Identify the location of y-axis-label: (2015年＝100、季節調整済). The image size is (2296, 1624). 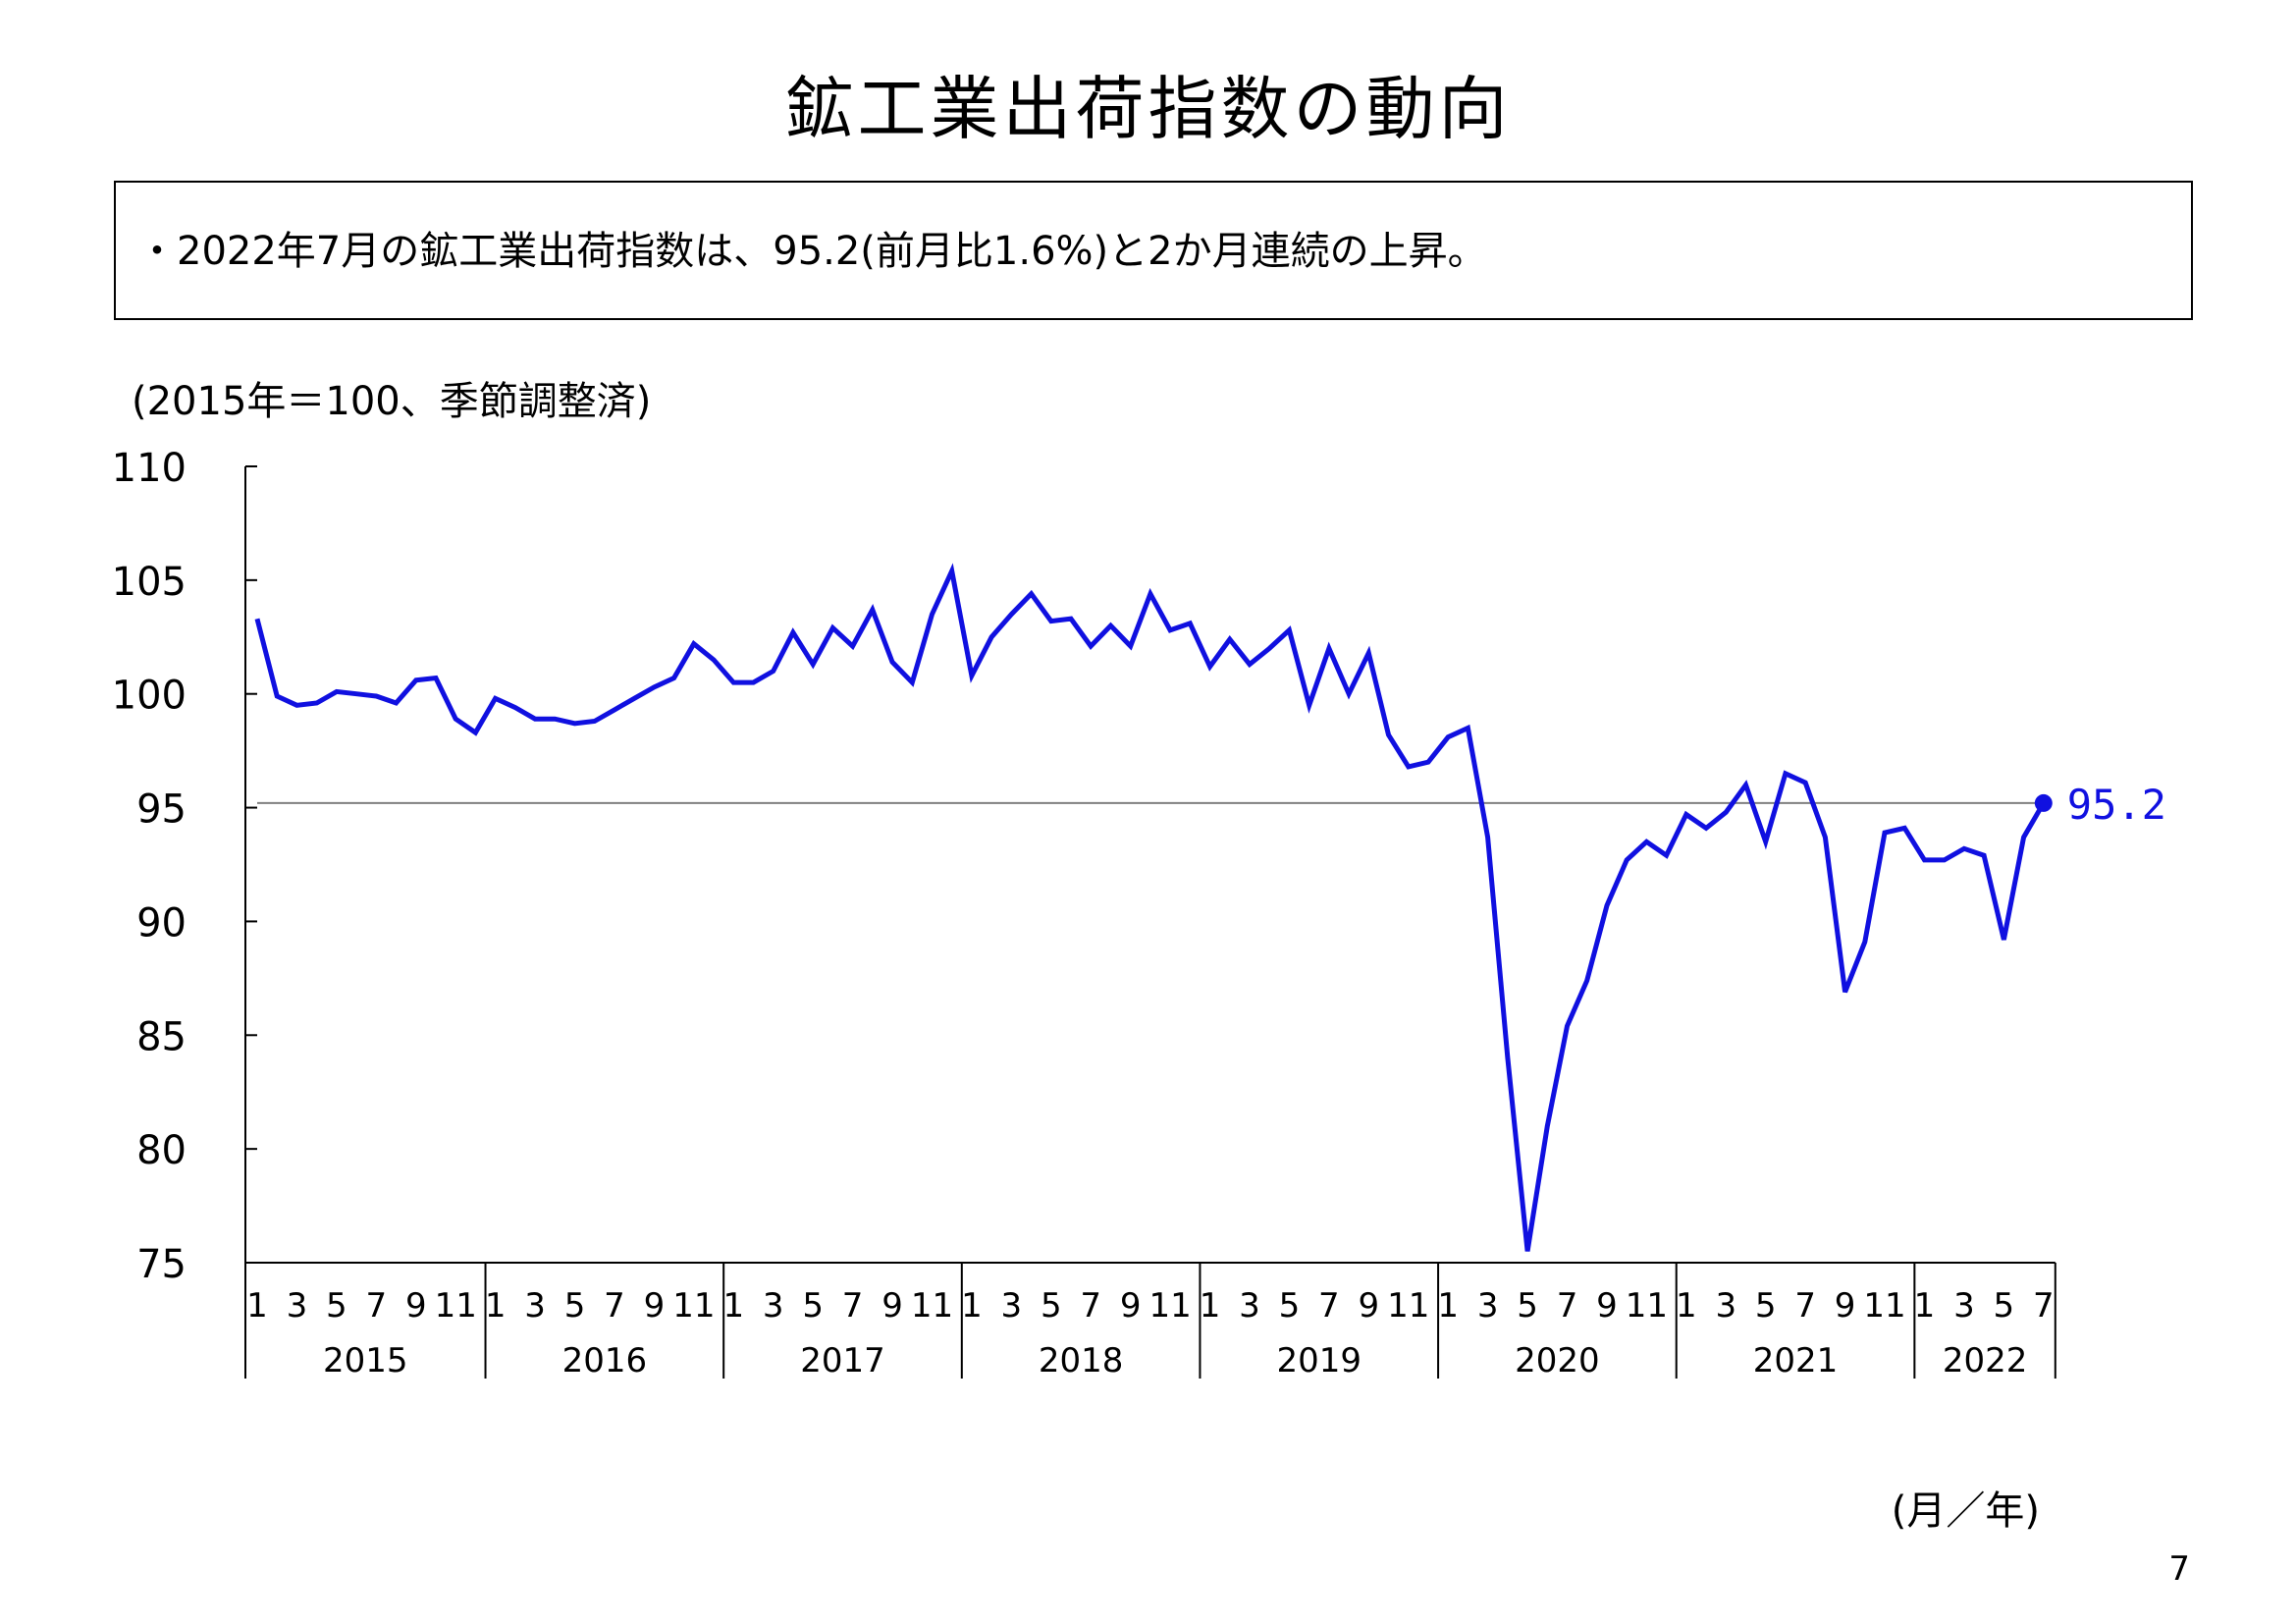
(391, 401).